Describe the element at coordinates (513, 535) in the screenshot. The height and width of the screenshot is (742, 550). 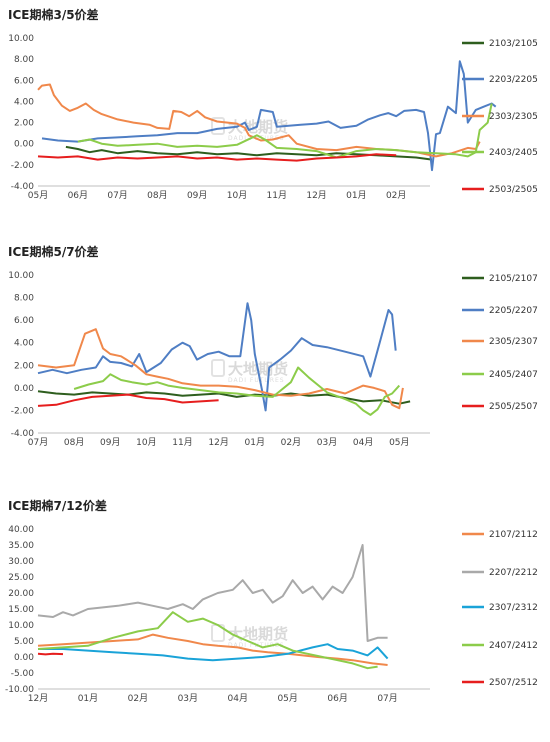
I see `legend-label: 2107/2112` at that location.